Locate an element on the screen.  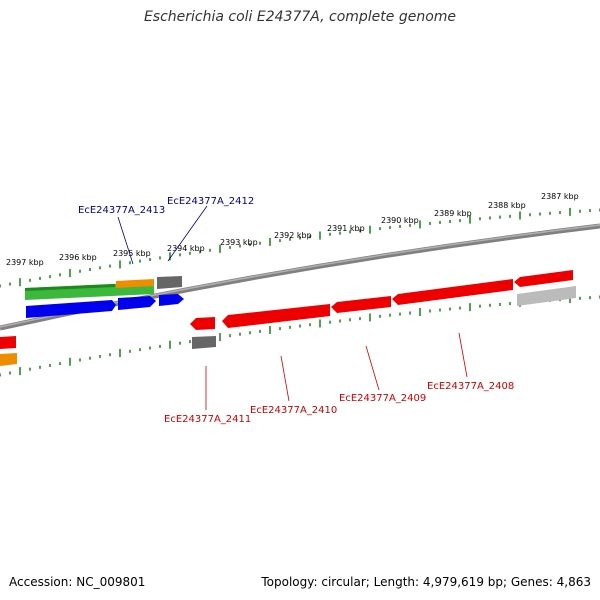
gene-label: EcE24377A_2409 is located at coordinates (382, 398).